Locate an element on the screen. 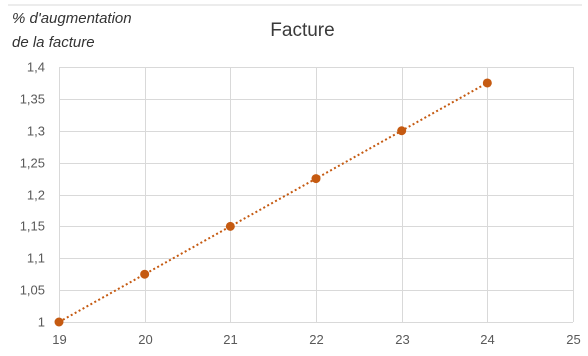 The image size is (588, 356). y-tick-label: 1,15 is located at coordinates (32, 226).